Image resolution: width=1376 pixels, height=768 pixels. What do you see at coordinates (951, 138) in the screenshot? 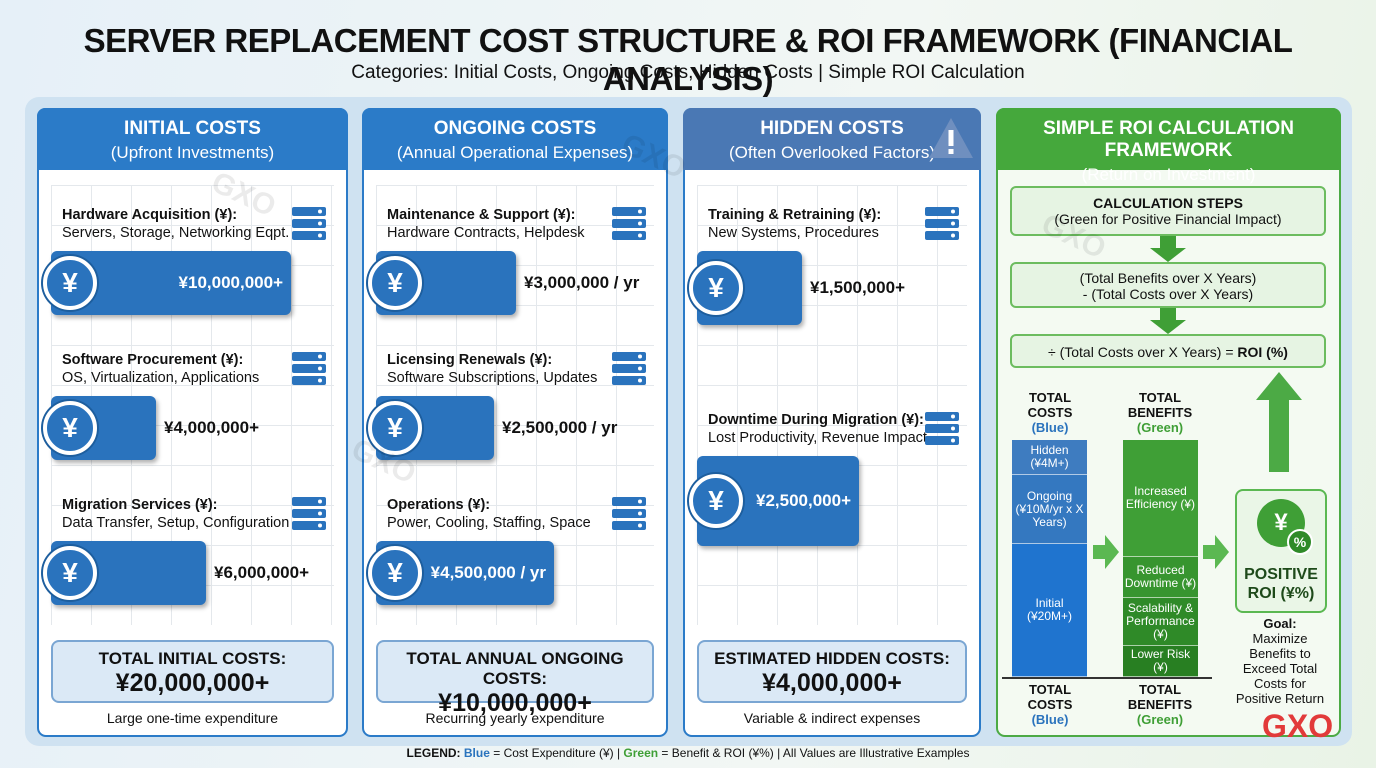
I see `warning-icon` at bounding box center [951, 138].